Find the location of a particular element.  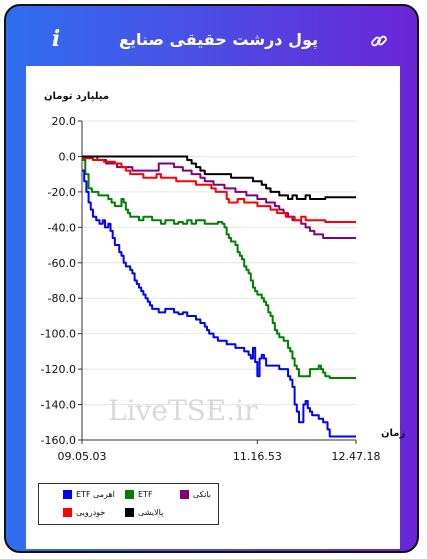

y-tick-label: -160.0 is located at coordinates (58, 440).